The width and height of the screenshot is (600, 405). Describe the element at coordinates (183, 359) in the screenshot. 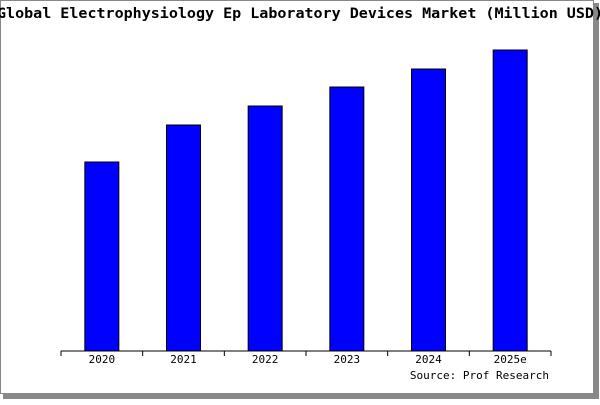

I see `x-tick-label: 2021` at that location.